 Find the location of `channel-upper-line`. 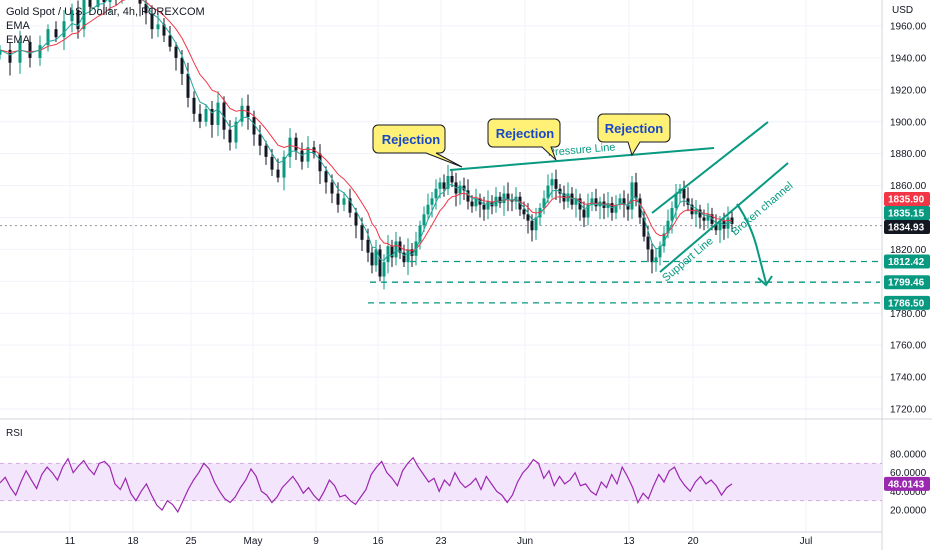

channel-upper-line is located at coordinates (710, 167).